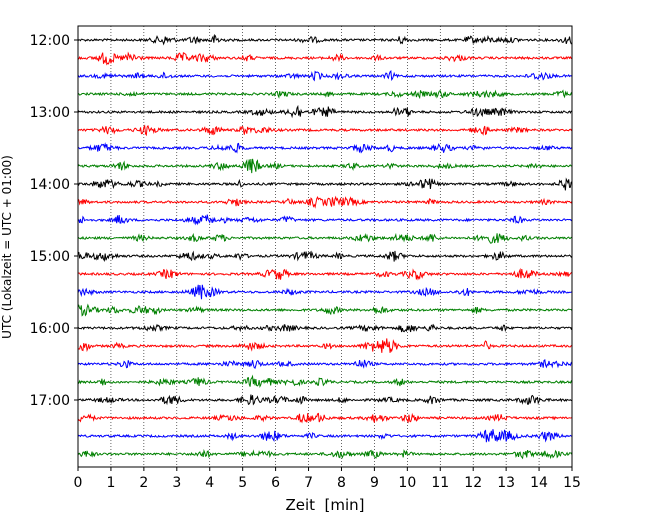 This screenshot has height=520, width=650. I want to click on x-tick-label: 0, so click(78, 483).